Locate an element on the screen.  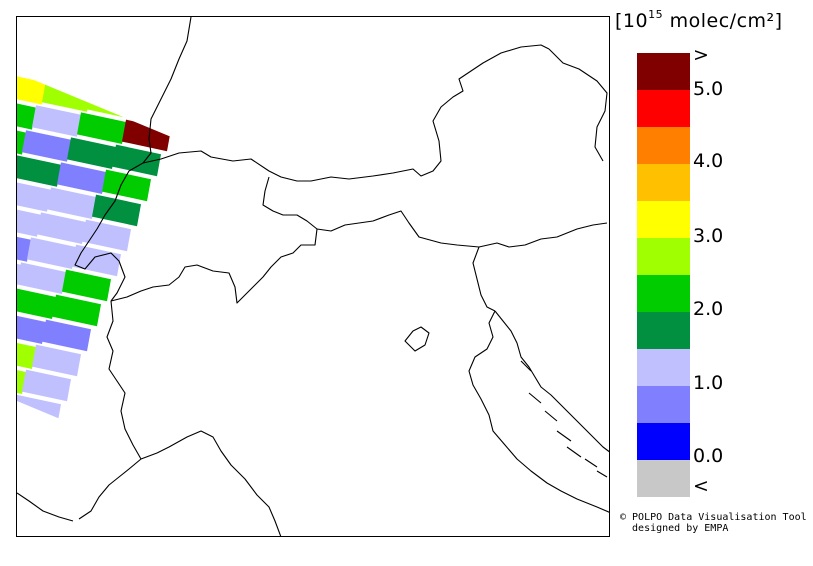
legend-tick-label: 4.0 is located at coordinates (708, 161).